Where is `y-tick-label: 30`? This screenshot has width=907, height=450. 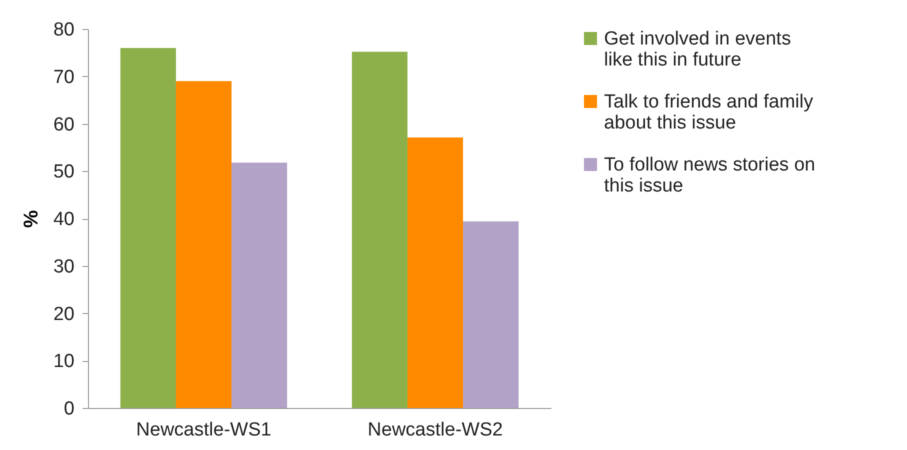 y-tick-label: 30 is located at coordinates (63, 267).